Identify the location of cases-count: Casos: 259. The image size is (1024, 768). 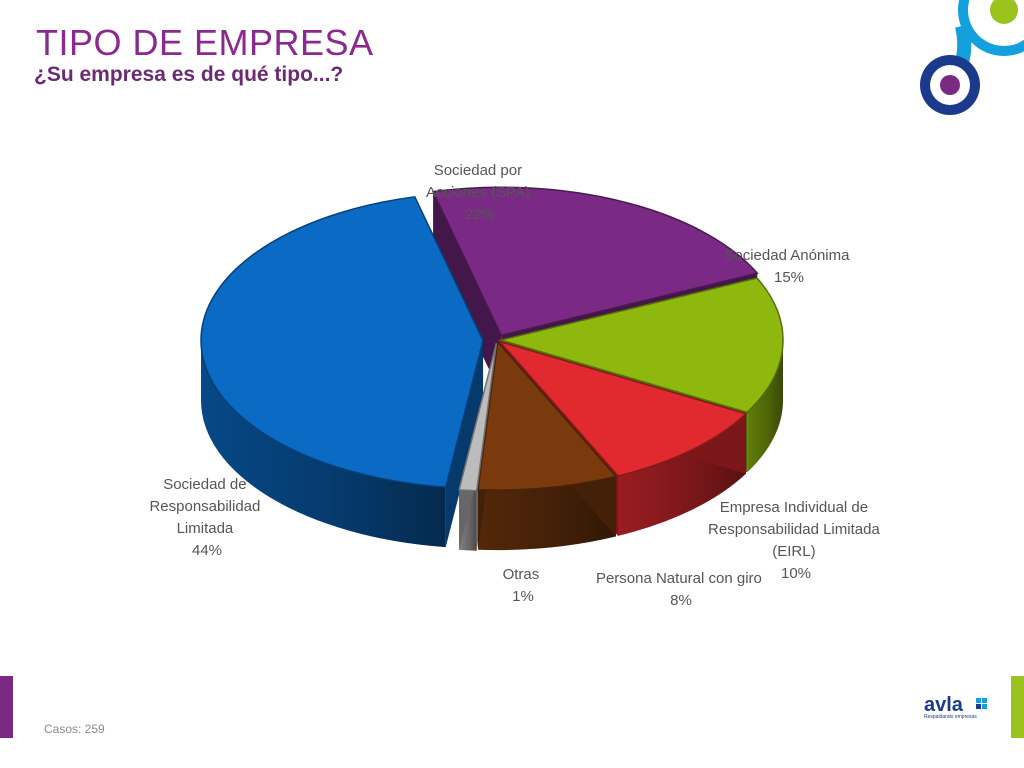
(74, 729).